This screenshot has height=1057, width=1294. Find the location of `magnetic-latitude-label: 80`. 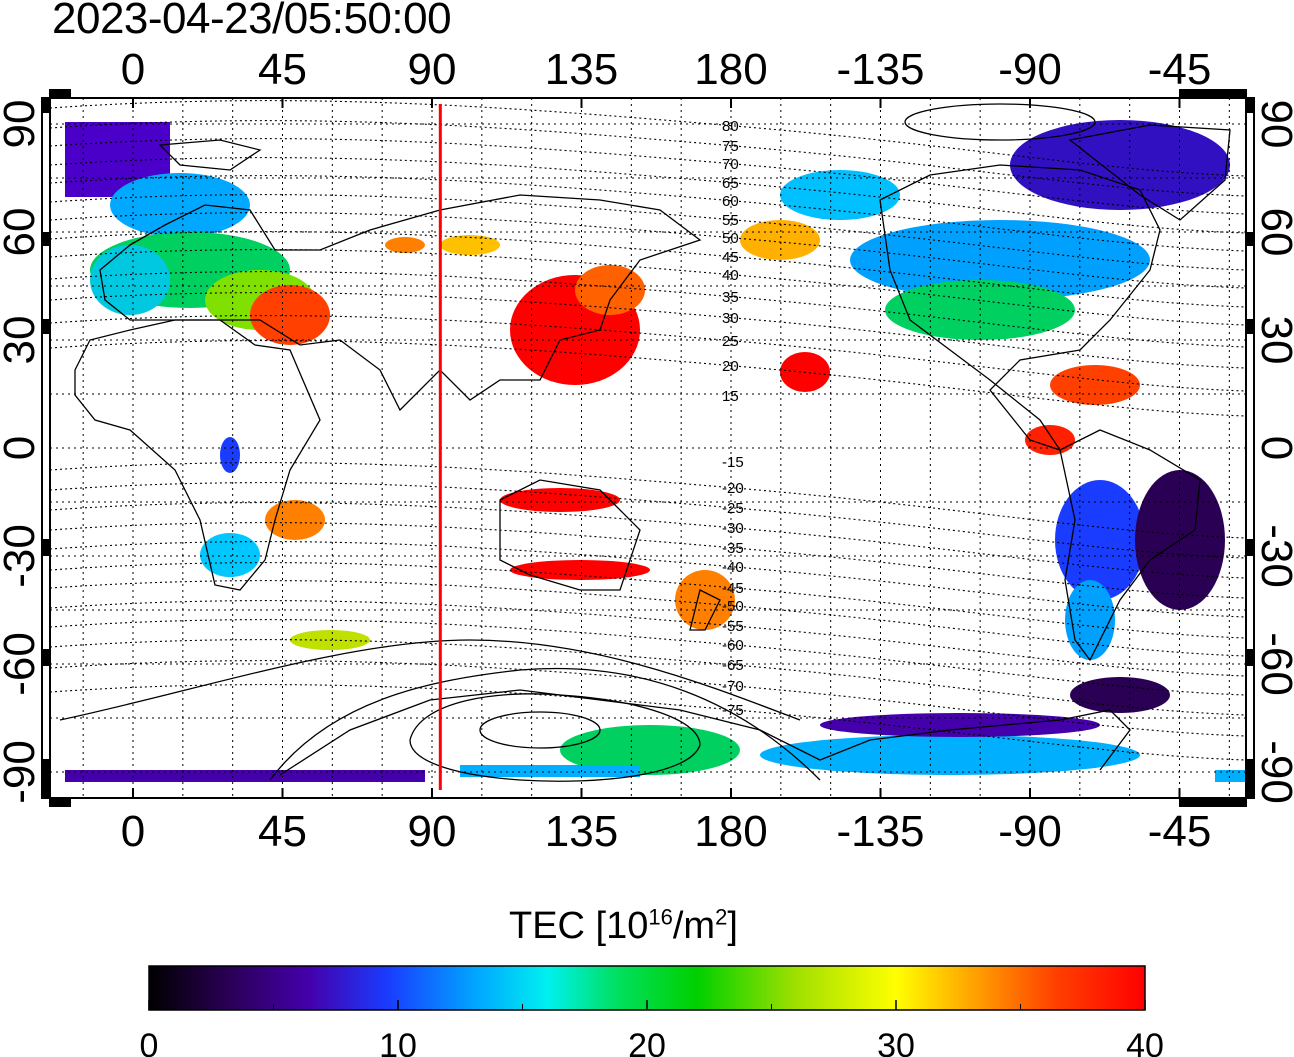

magnetic-latitude-label: 80 is located at coordinates (730, 126).